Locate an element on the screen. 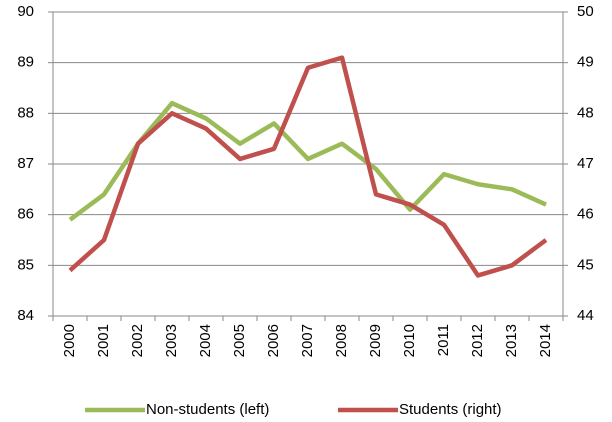 The height and width of the screenshot is (422, 612). x-tick-label: 2004 is located at coordinates (205, 340).